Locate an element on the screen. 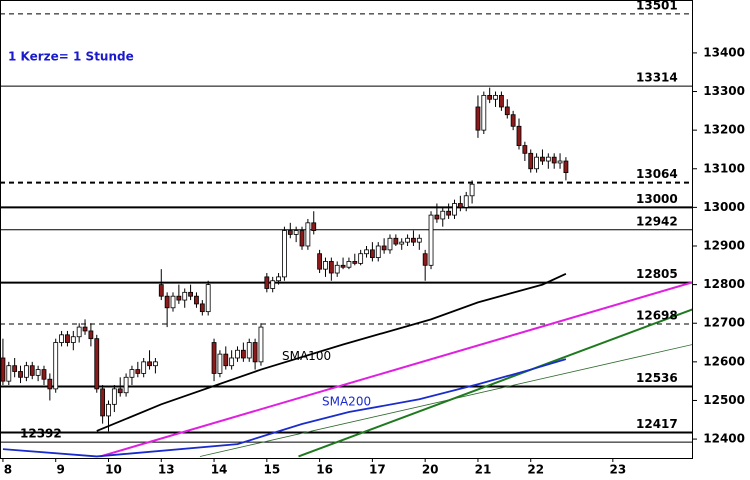 The image size is (750, 480). x-tick-label: 21 is located at coordinates (483, 470).